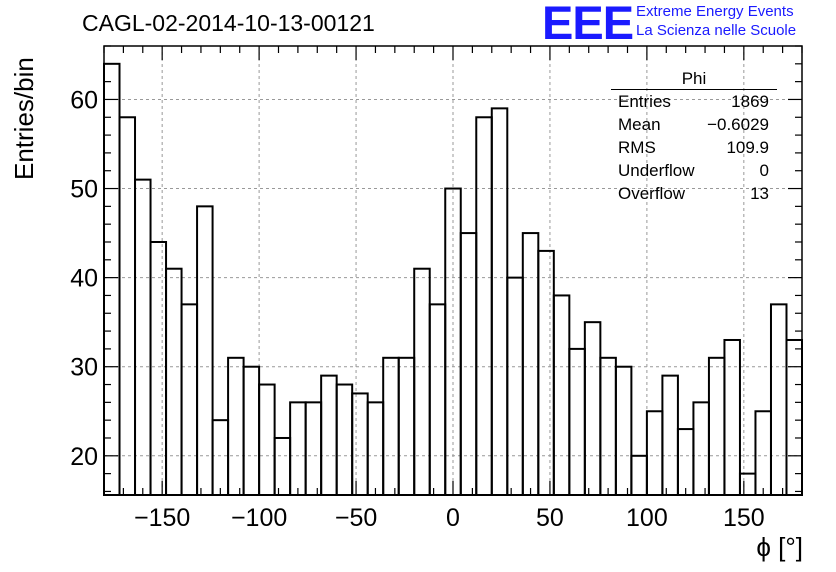  What do you see at coordinates (647, 518) in the screenshot?
I see `x-tick-label: 100` at bounding box center [647, 518].